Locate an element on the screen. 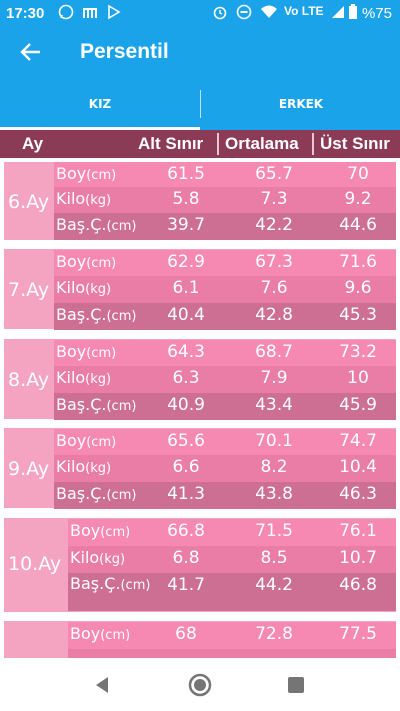 This screenshot has width=400, height=711. table-row: Boy(cm) 65.6 70.1 74.7 is located at coordinates (225, 442).